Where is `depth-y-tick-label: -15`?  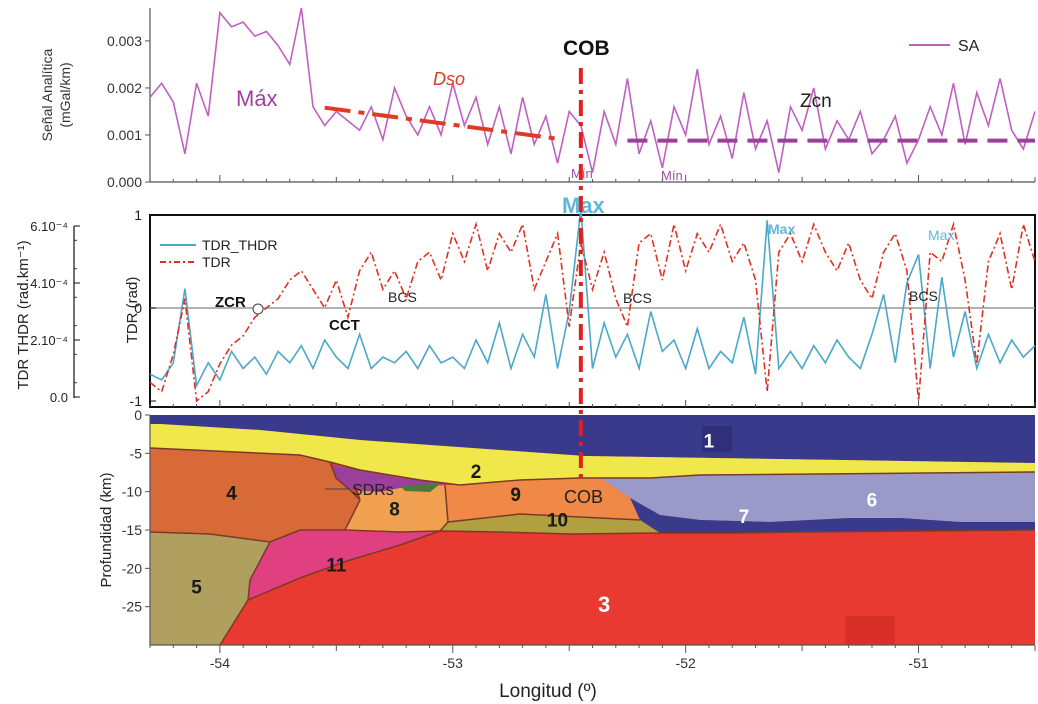 depth-y-tick-label: -15 is located at coordinates (132, 530).